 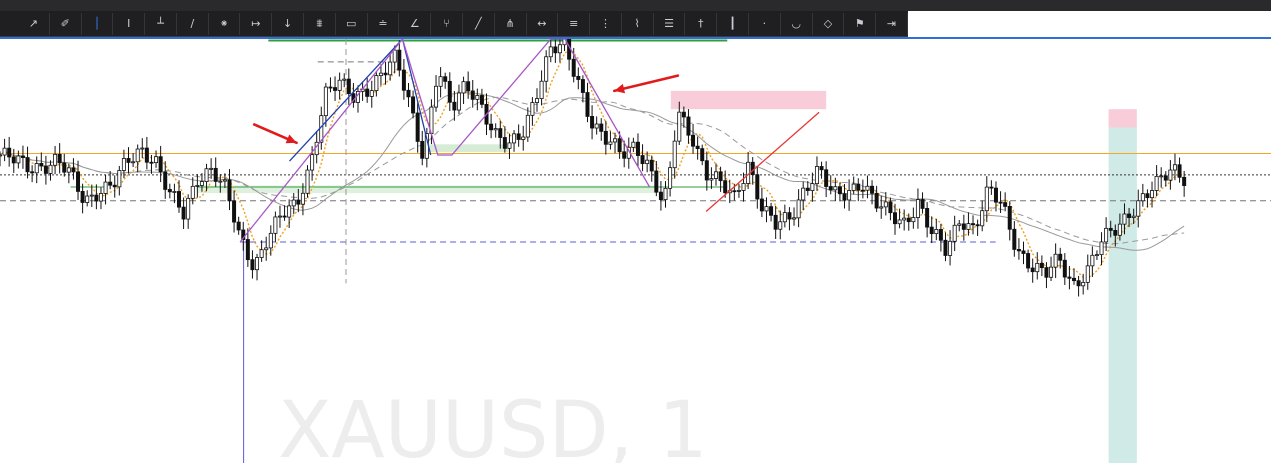 I want to click on text-tool-button: I, so click(x=129, y=23).